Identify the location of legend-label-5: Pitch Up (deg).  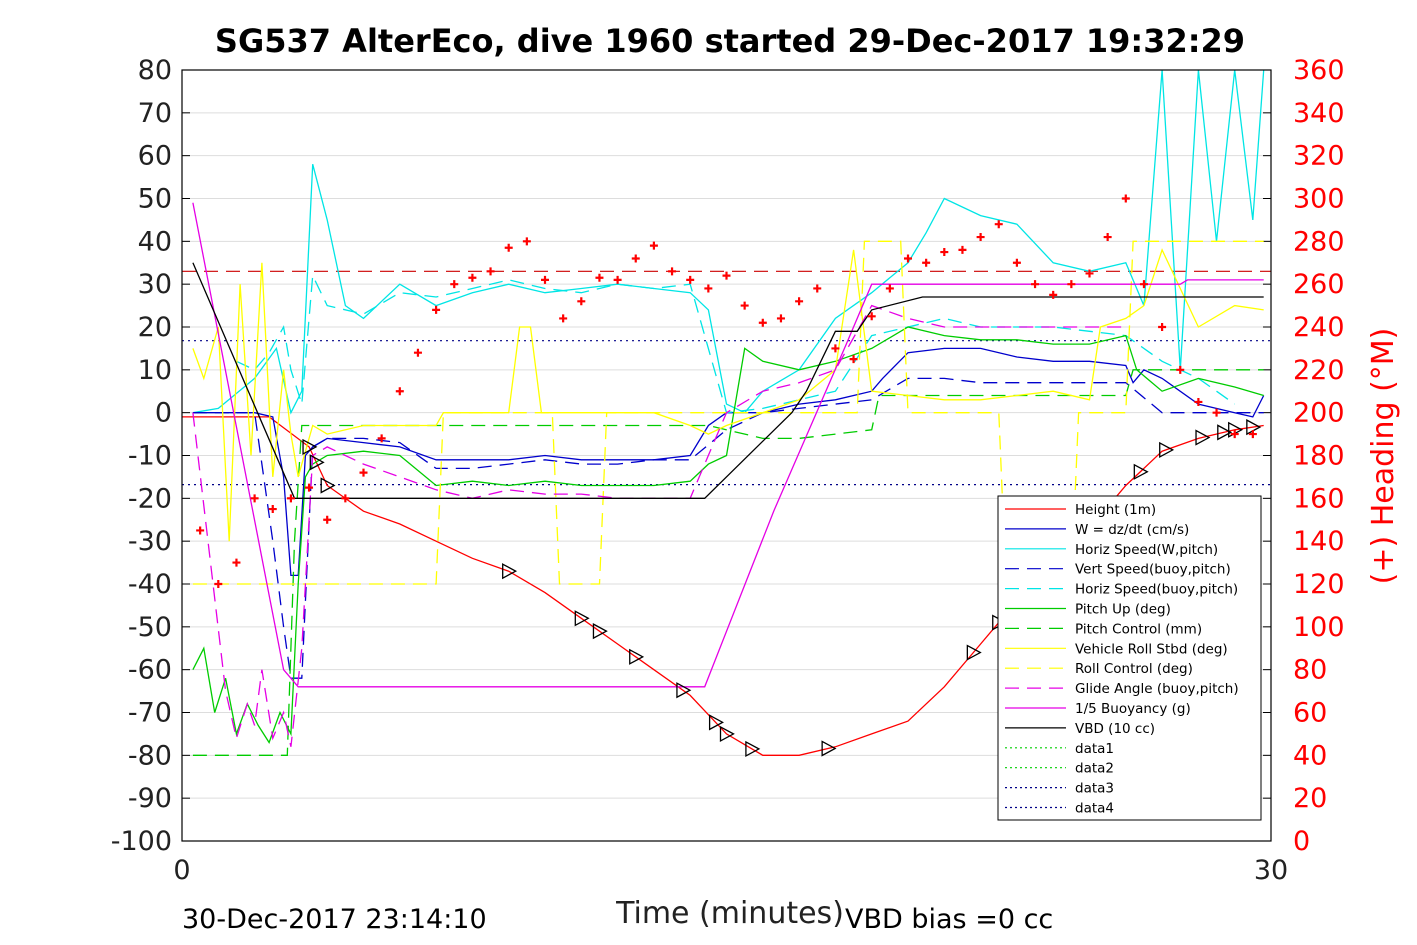
(1123, 610).